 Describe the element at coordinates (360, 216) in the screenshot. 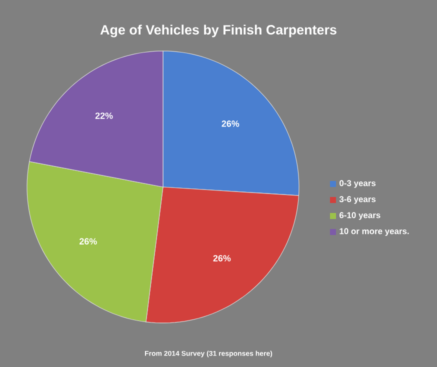

I see `legend-label: 6-10 years` at that location.